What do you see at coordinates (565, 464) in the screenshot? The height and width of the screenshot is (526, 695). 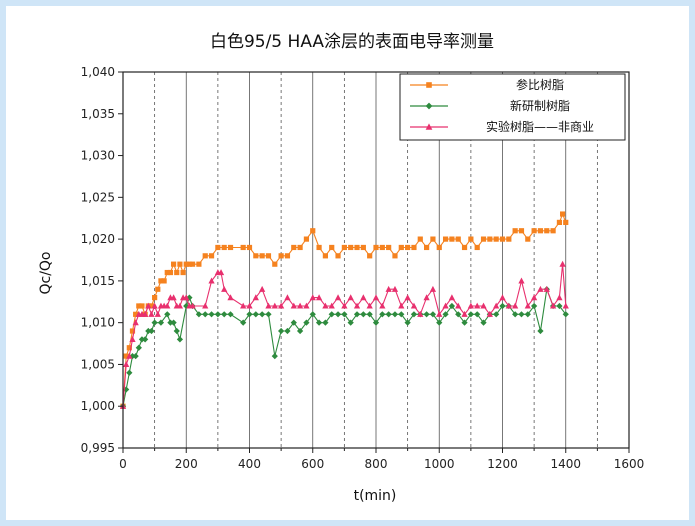 I see `x-tick-label: 1400` at bounding box center [565, 464].